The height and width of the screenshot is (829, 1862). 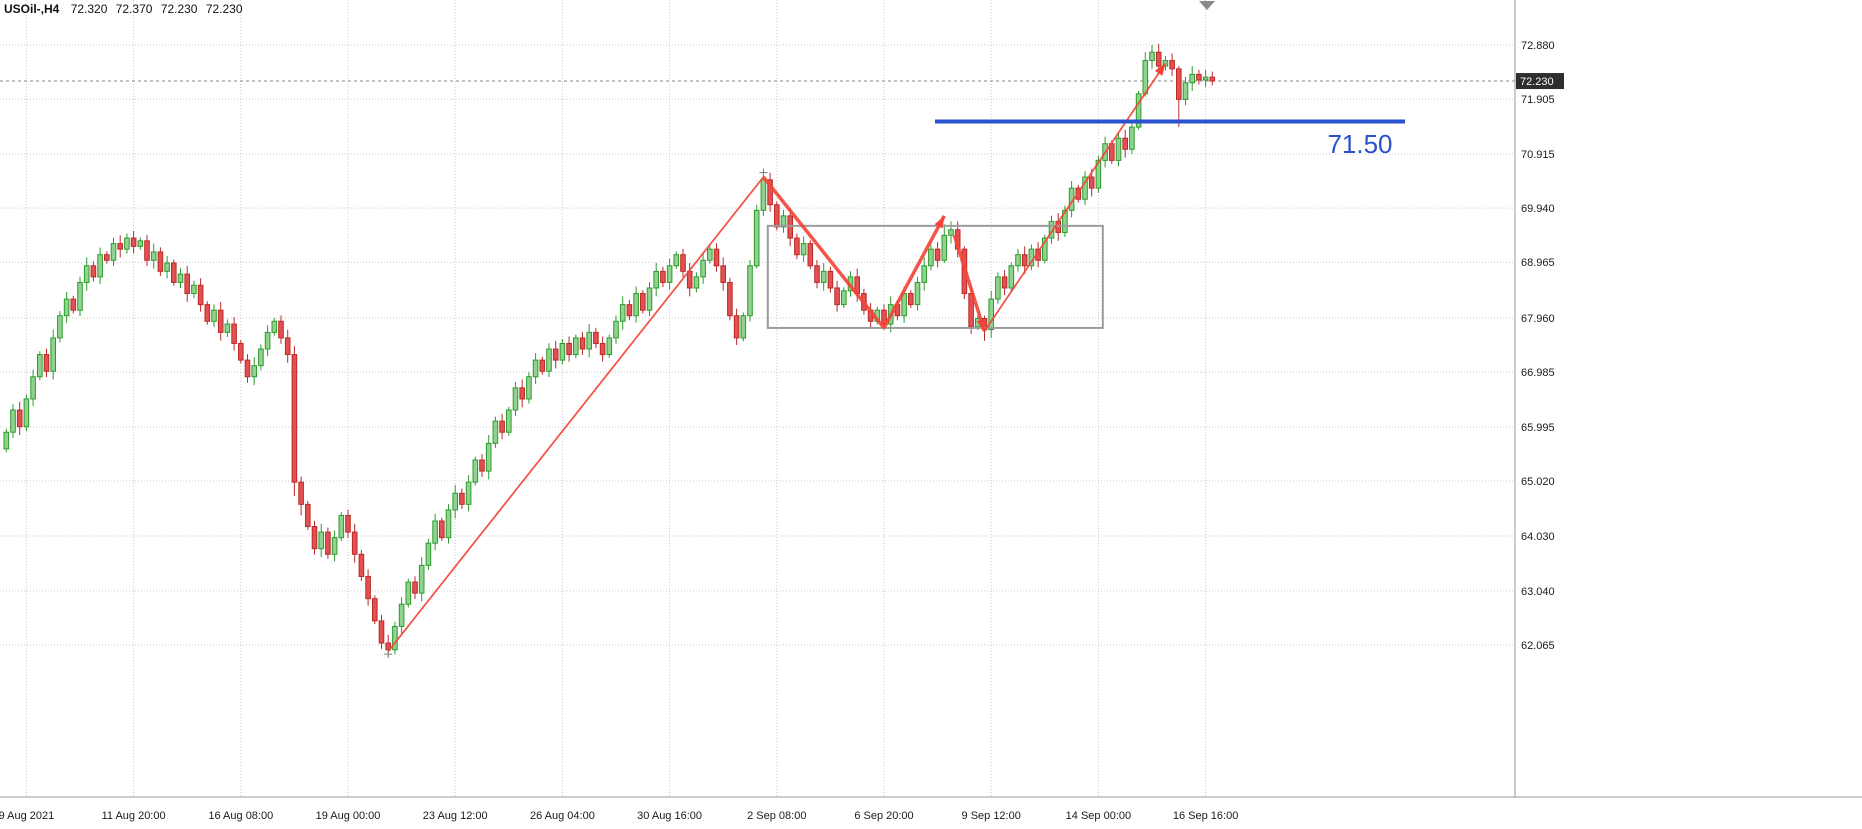 What do you see at coordinates (883, 816) in the screenshot?
I see `x-axis-tick-label: 6 Sep 20:00` at bounding box center [883, 816].